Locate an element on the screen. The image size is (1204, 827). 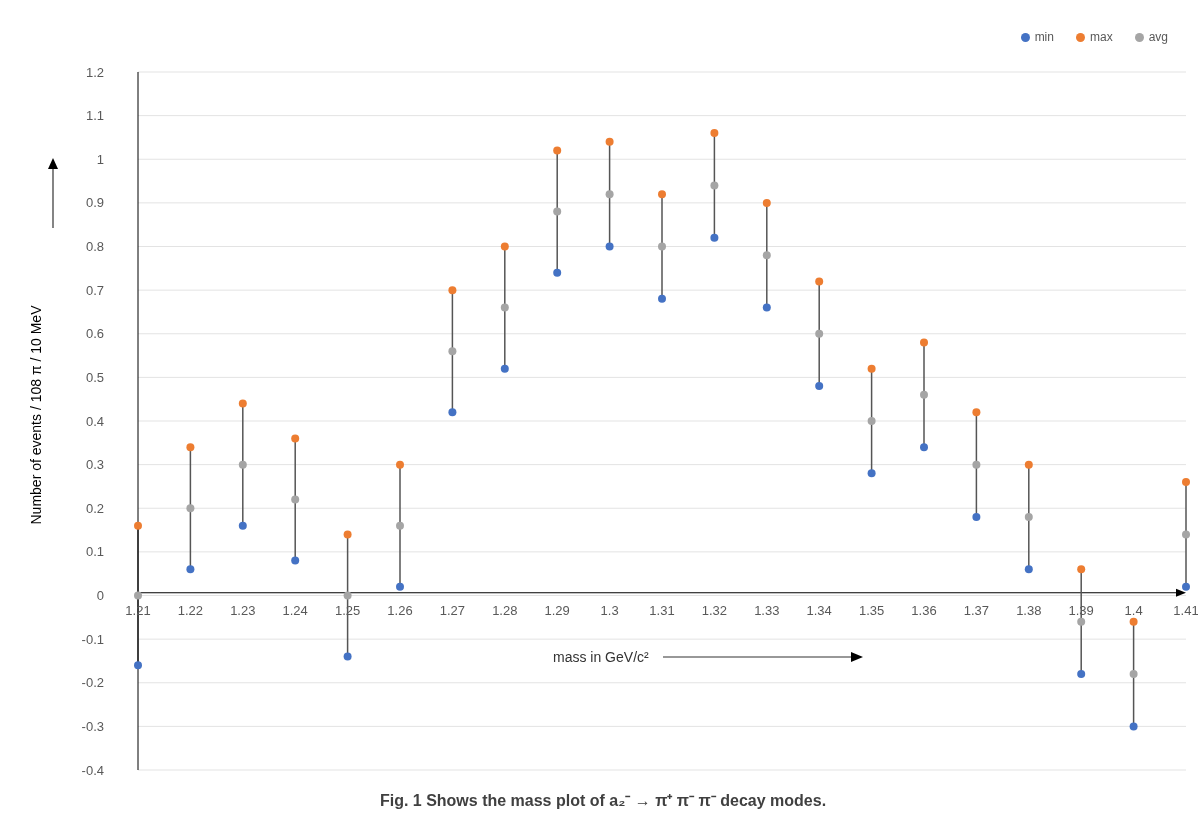
y-tick-label: -0.4 is located at coordinates (92, 770).